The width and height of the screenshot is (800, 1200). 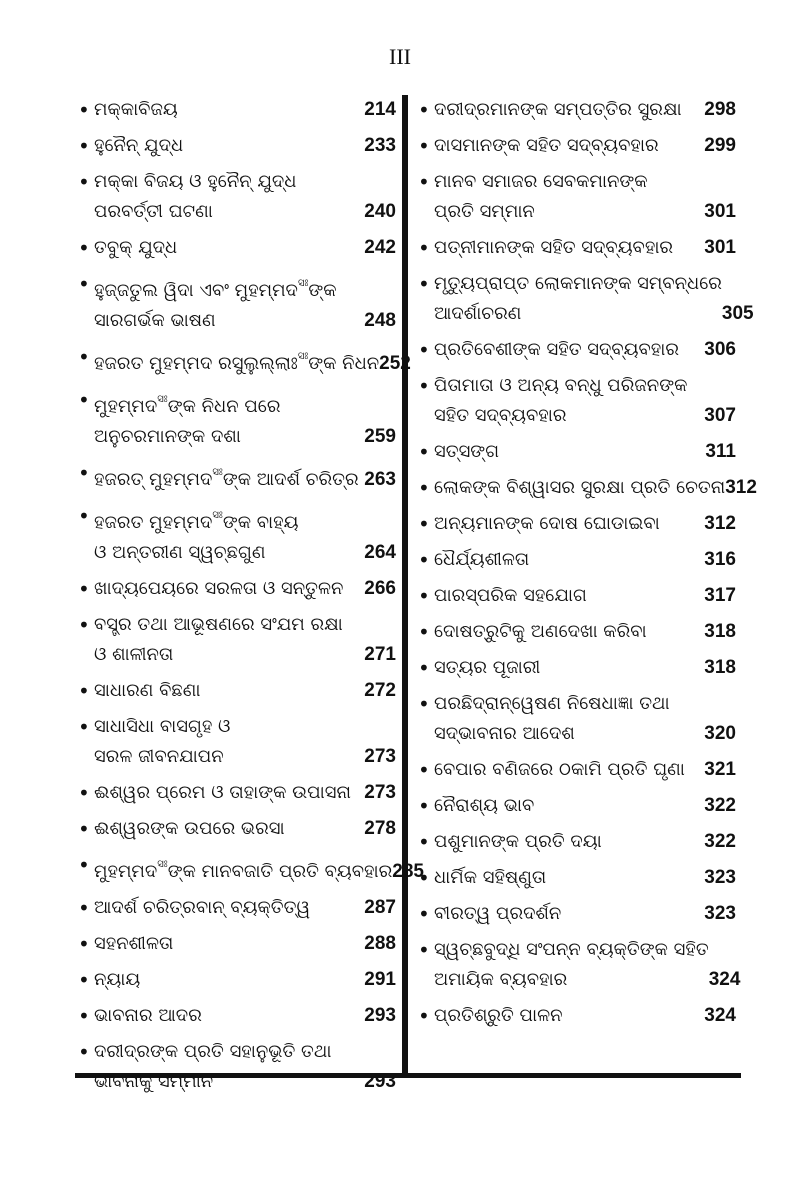 I want to click on toc-entry: ଦରୀଦ୍ରମାନଙ୍କ ସମ୍ପତ୍ତିର ସୁରକ୍ଷା 298, so click(x=577, y=110).